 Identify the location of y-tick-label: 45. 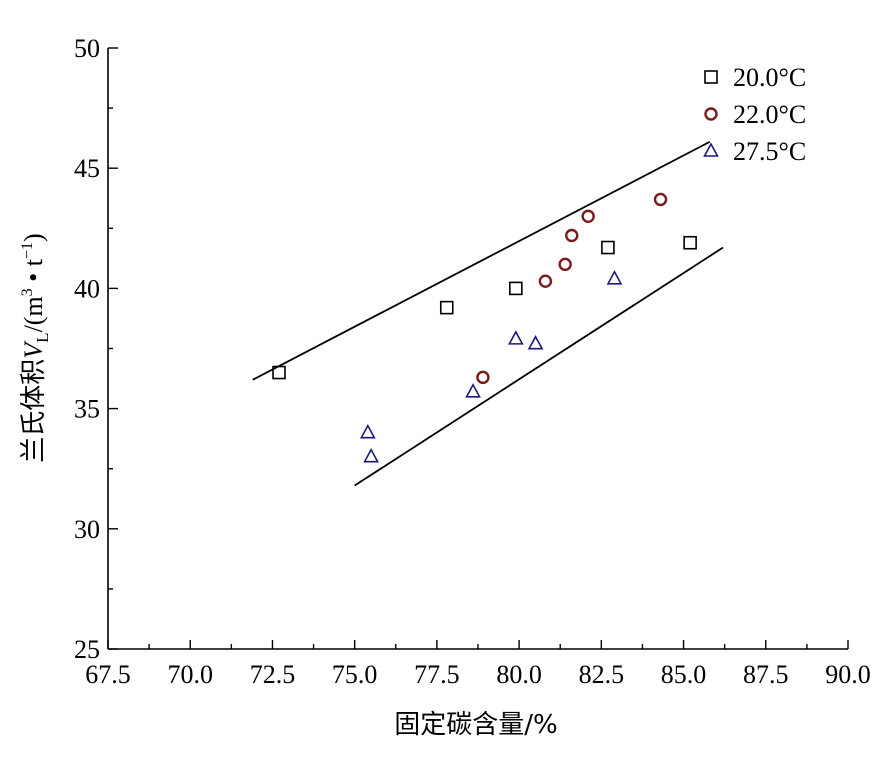
(87, 168).